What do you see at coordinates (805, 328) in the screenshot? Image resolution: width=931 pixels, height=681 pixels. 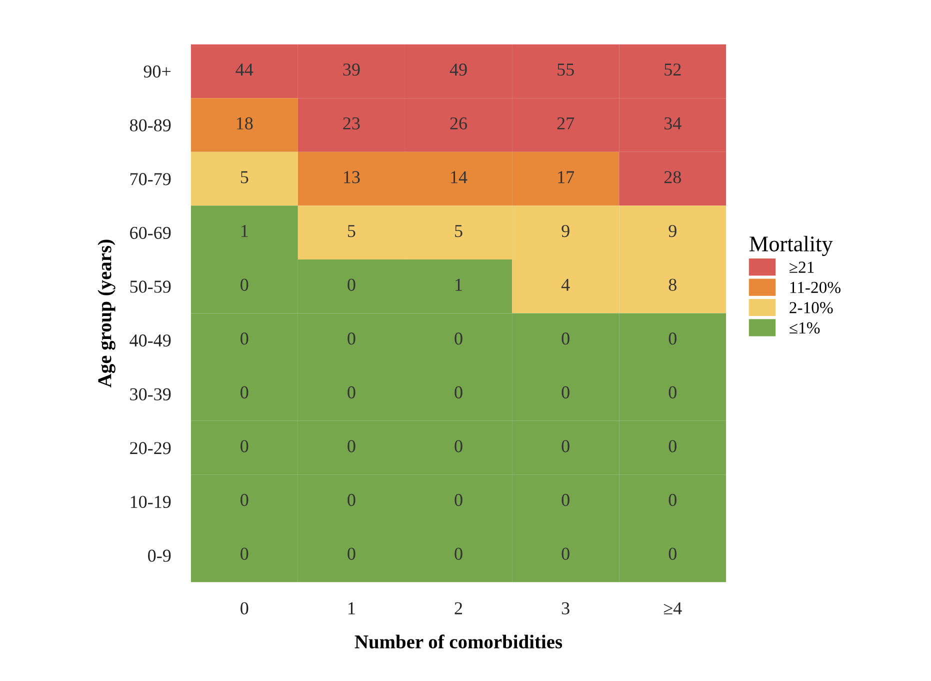 I see `legend-label: ≤1%` at bounding box center [805, 328].